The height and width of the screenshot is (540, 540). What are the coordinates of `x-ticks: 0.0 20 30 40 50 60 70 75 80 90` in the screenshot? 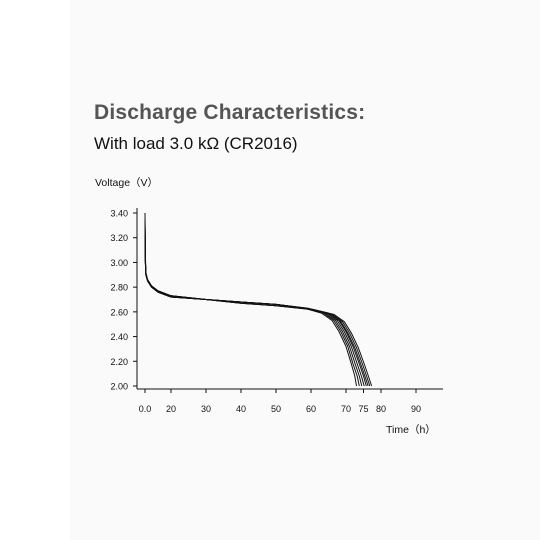 It's located at (280, 401).